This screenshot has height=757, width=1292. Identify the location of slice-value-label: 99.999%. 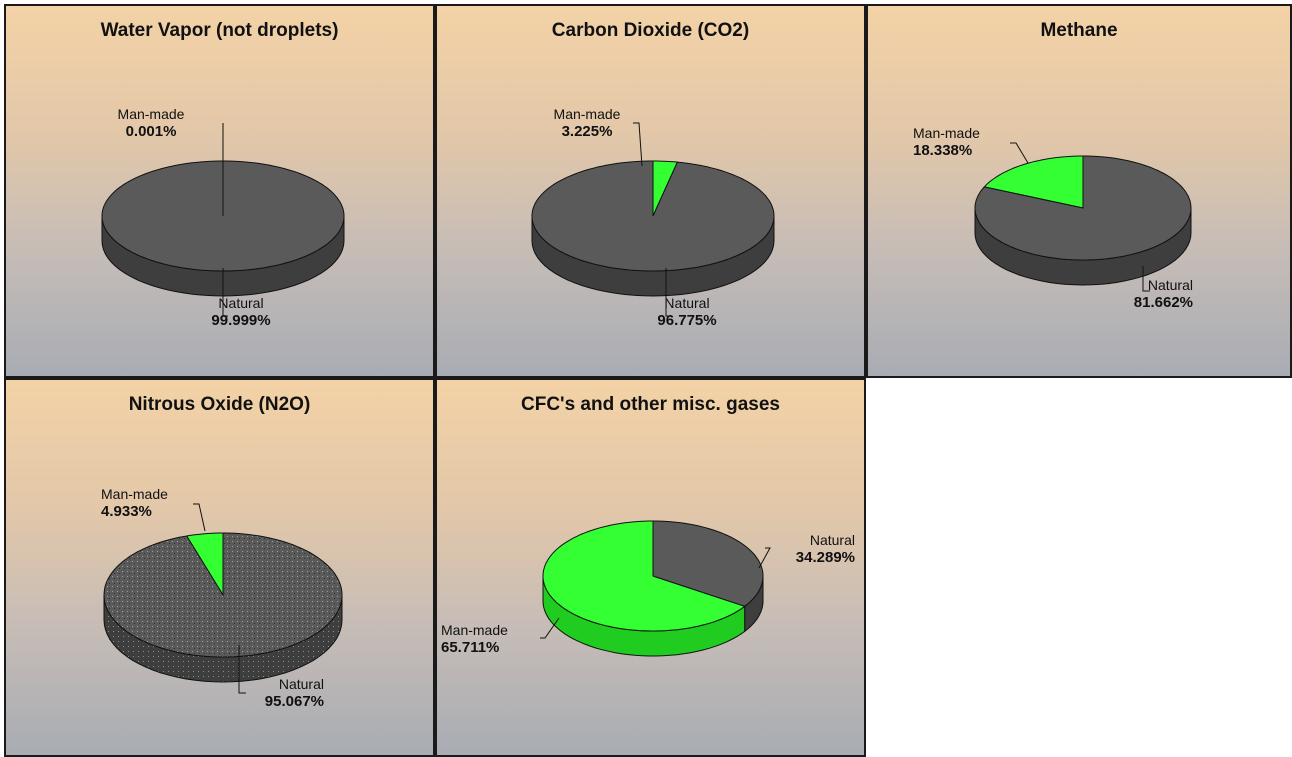
(240, 320).